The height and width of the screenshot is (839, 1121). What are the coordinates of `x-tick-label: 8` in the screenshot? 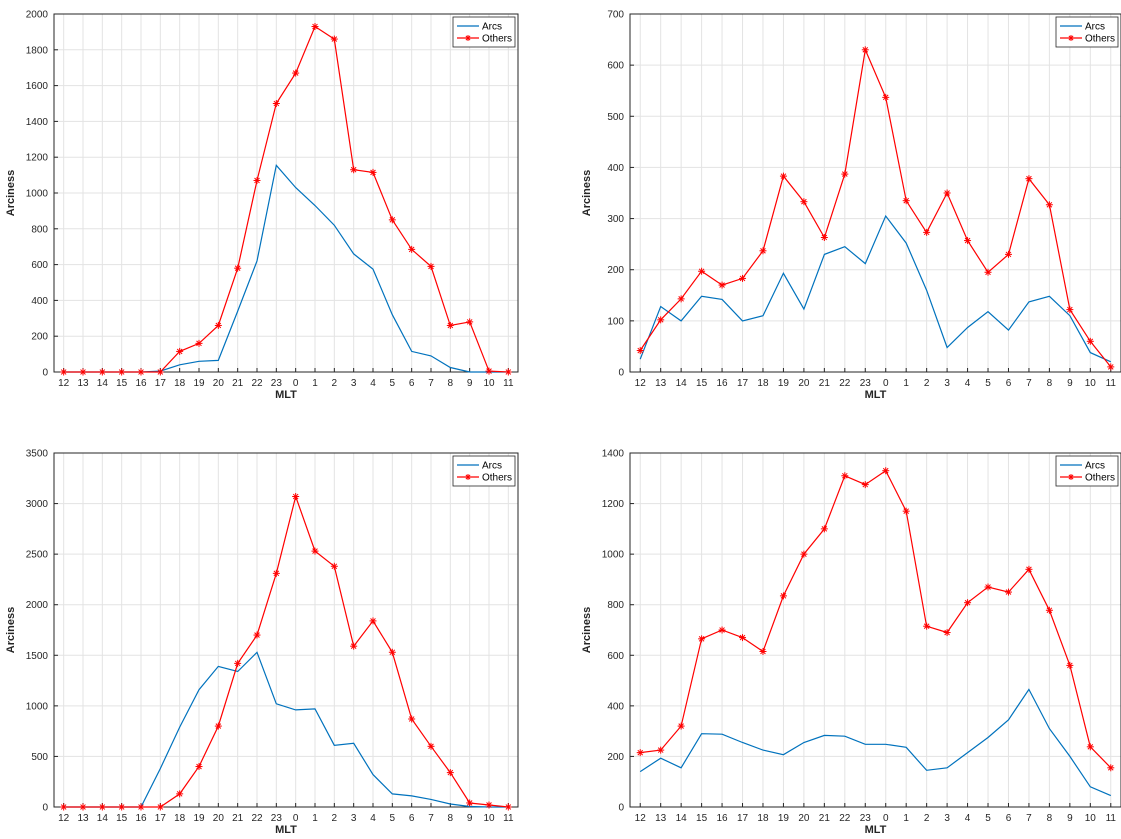 It's located at (1050, 818).